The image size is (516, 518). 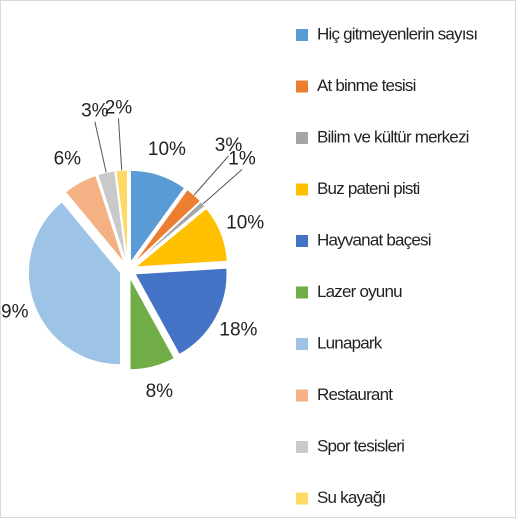 What do you see at coordinates (359, 291) in the screenshot?
I see `legend-label: Lazer oyunu` at bounding box center [359, 291].